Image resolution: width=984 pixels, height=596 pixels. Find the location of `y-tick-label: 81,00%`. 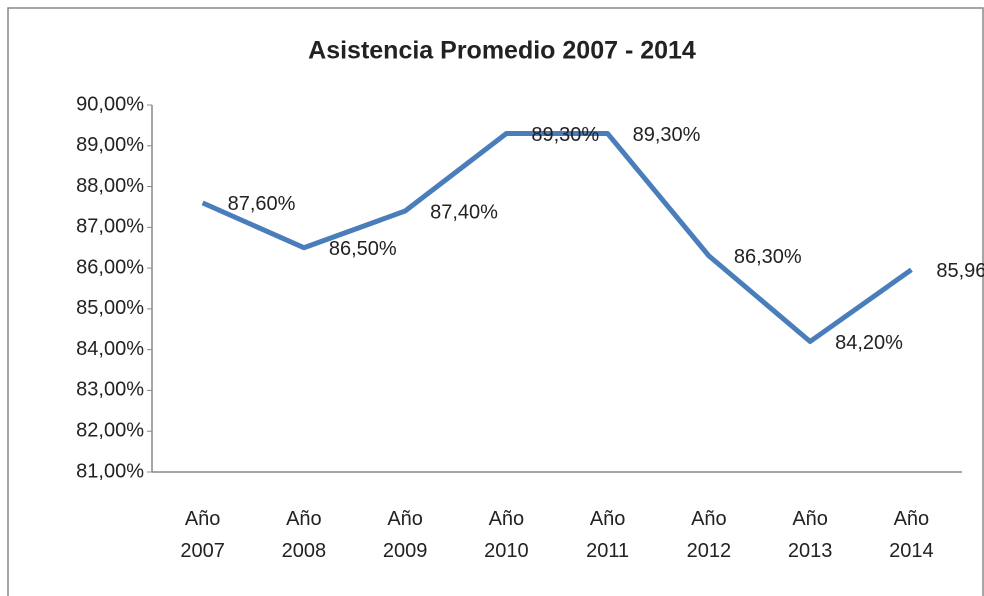

y-tick-label: 81,00% is located at coordinates (110, 471).